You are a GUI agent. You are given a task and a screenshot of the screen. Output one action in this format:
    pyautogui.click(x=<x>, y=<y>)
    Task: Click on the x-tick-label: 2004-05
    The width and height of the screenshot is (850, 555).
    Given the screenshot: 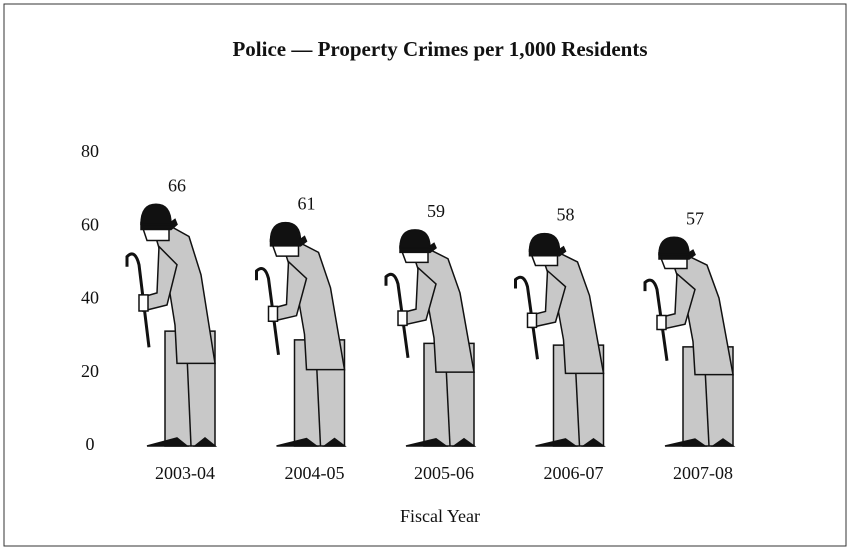 What is the action you would take?
    pyautogui.click(x=315, y=473)
    